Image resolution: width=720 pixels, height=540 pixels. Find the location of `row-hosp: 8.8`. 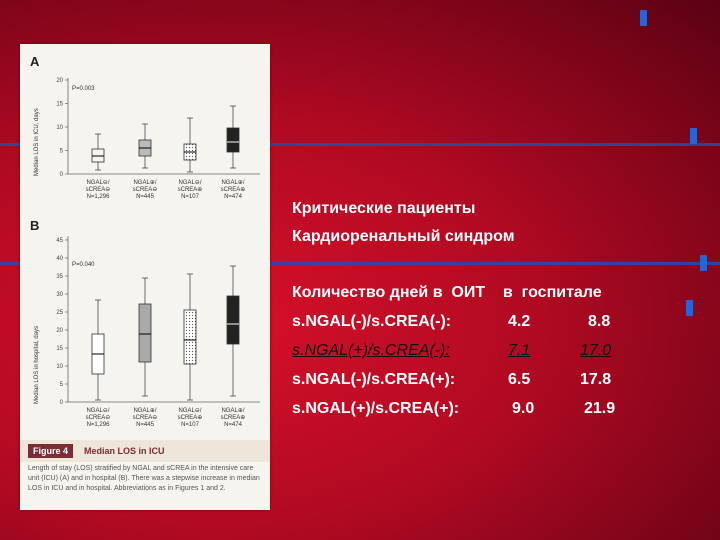

row-hosp: 8.8 is located at coordinates (599, 321).